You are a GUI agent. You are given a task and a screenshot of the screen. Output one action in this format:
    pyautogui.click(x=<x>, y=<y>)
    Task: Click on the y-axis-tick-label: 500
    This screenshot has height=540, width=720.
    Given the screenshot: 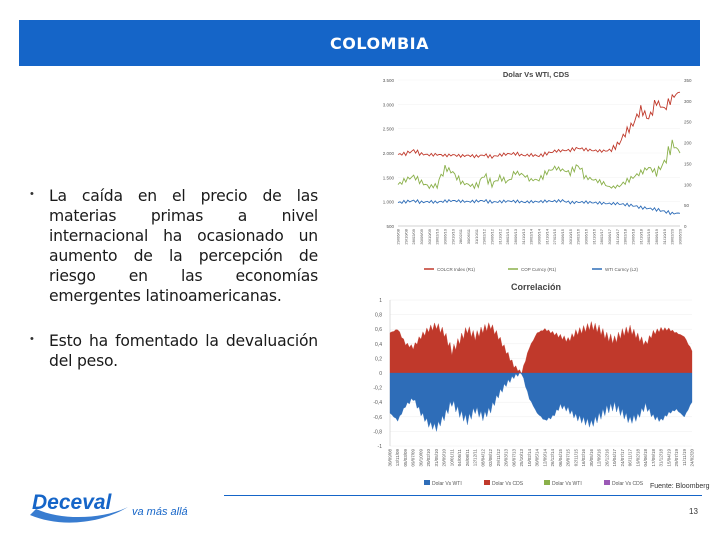 What is the action you would take?
    pyautogui.click(x=390, y=226)
    